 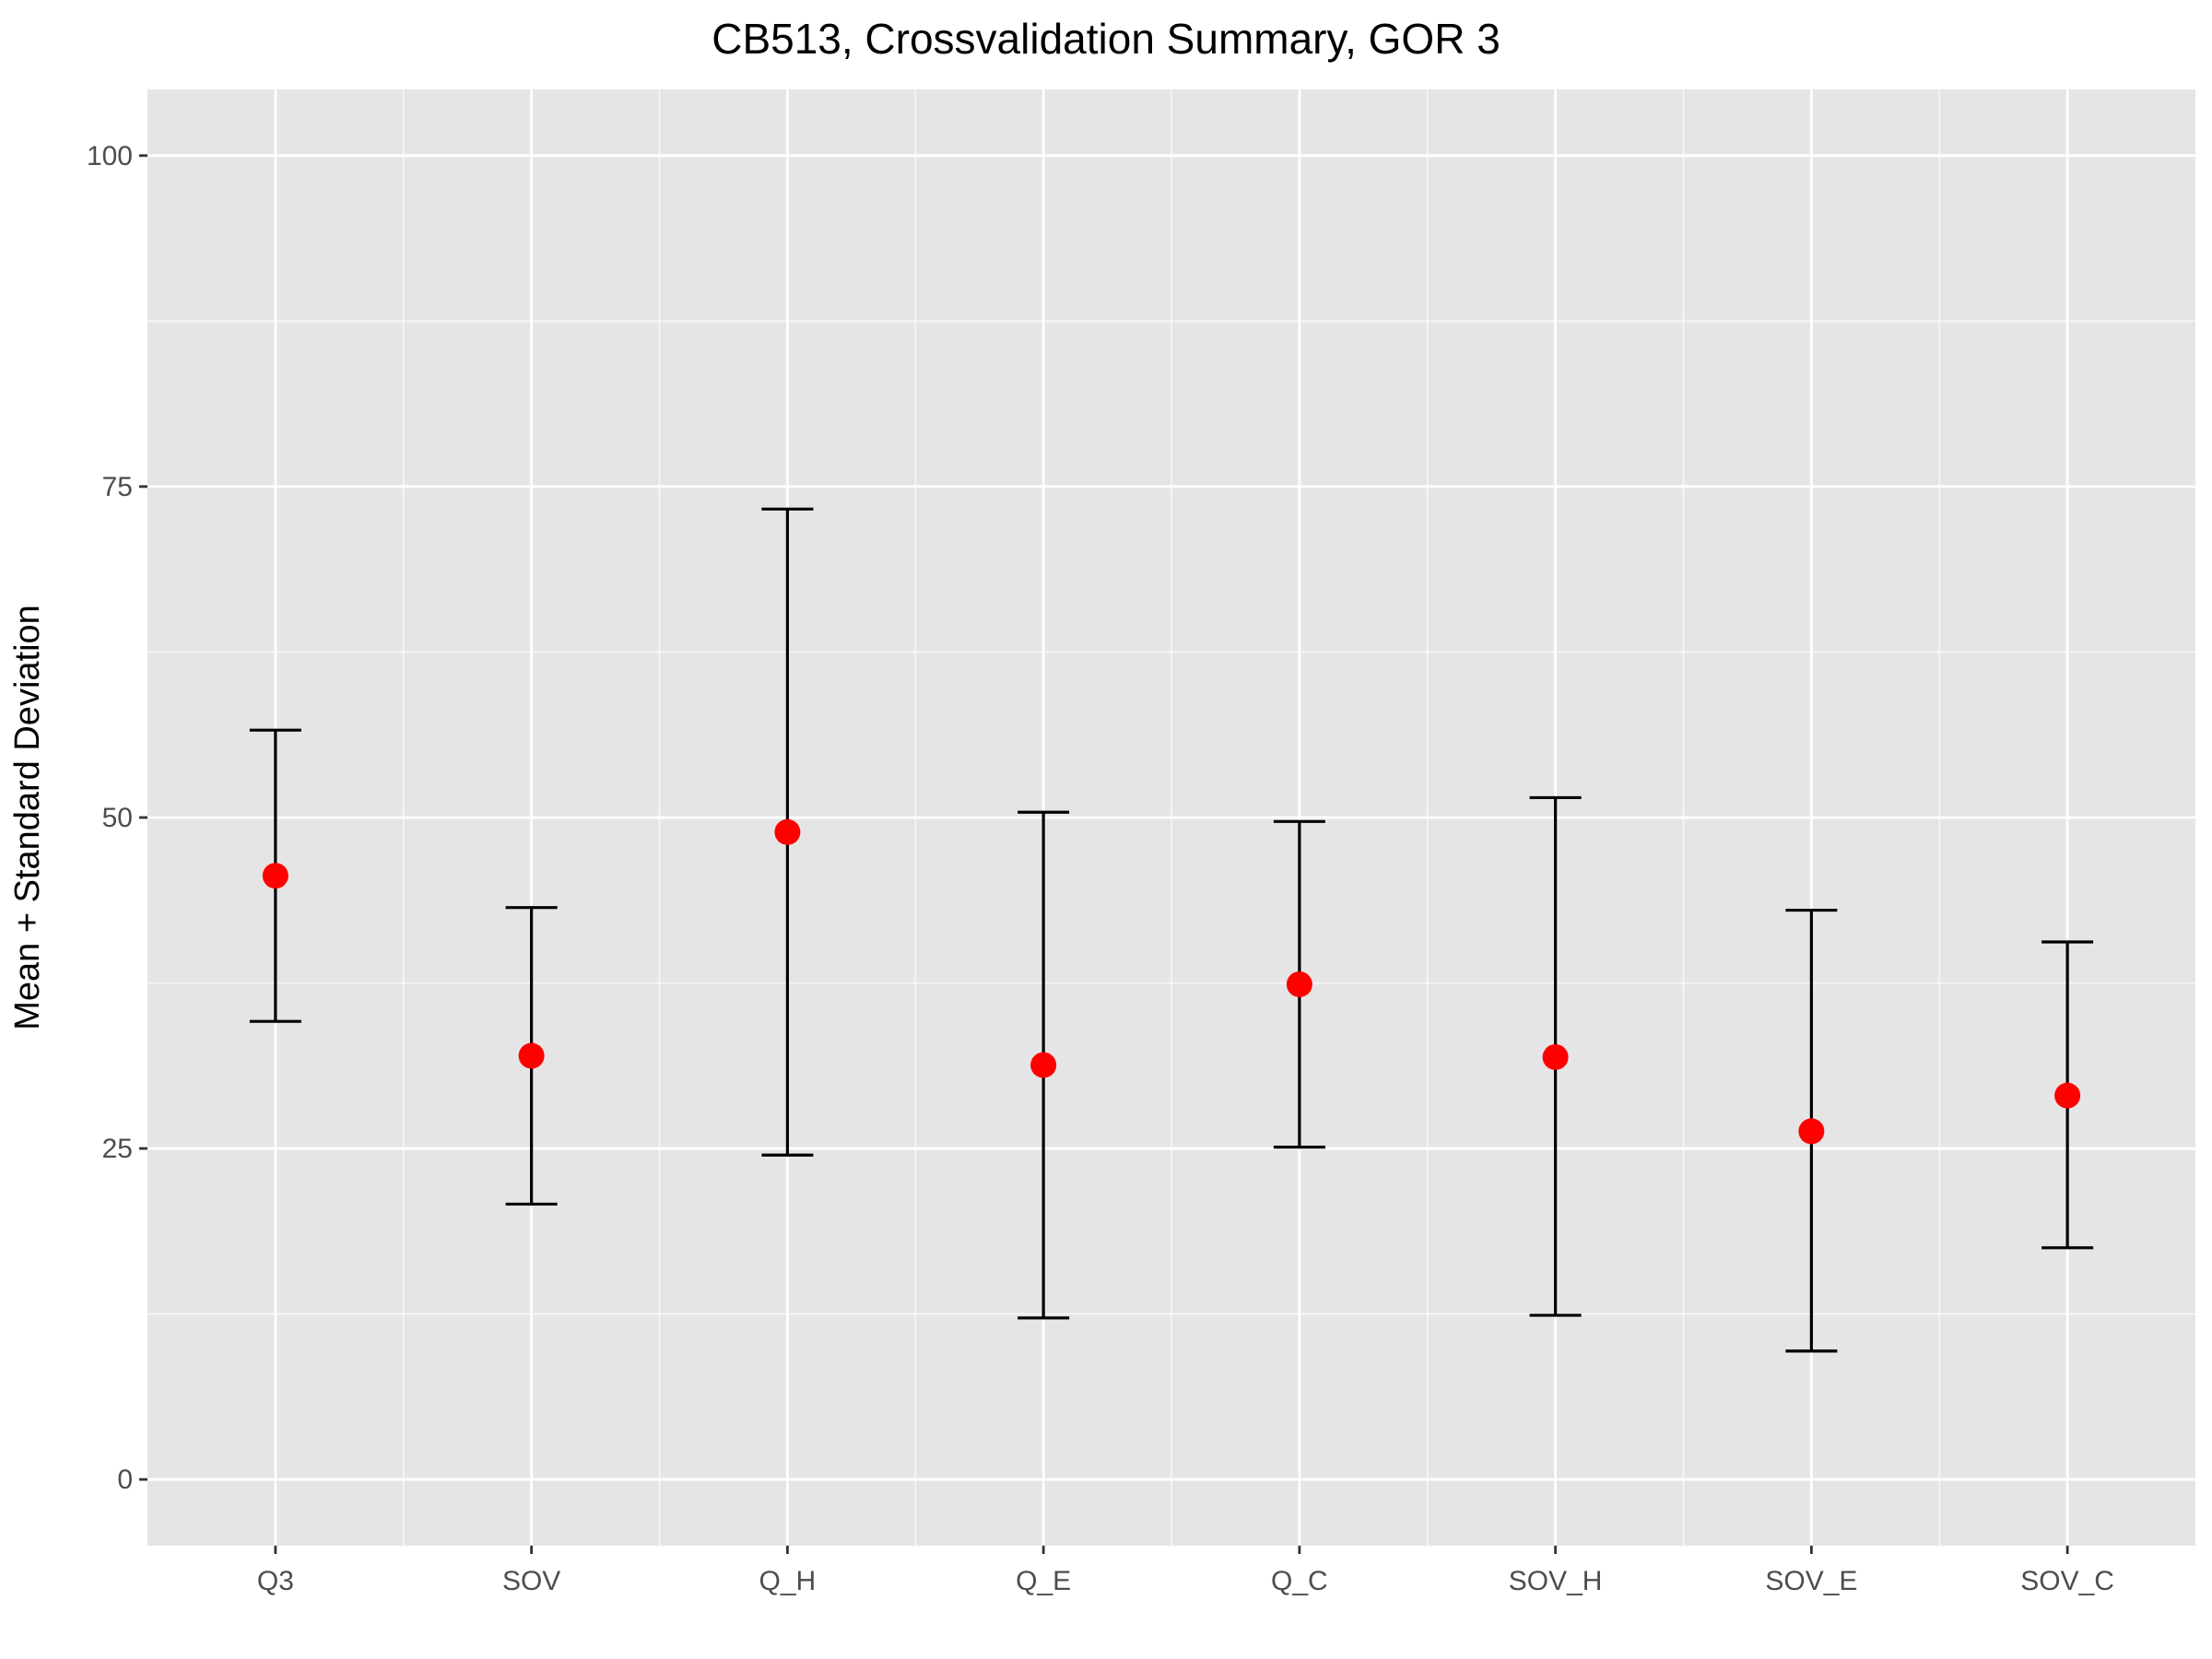 What do you see at coordinates (110, 156) in the screenshot?
I see `y-tick-label: 100` at bounding box center [110, 156].